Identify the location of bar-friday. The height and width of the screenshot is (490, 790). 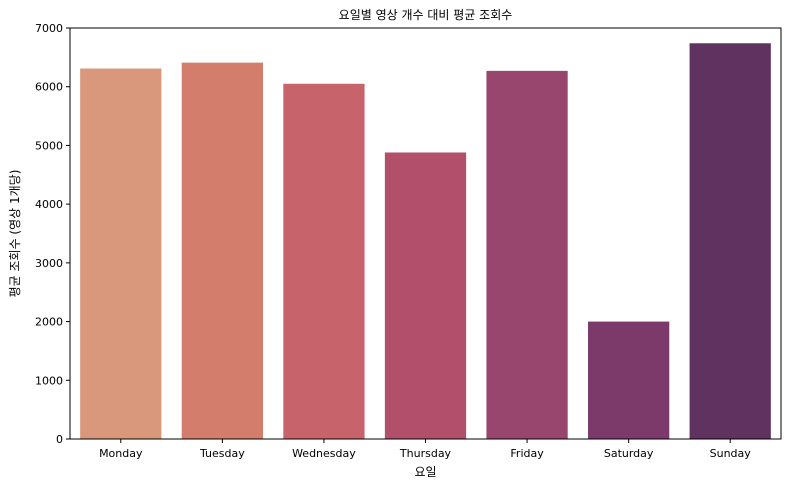
(527, 255).